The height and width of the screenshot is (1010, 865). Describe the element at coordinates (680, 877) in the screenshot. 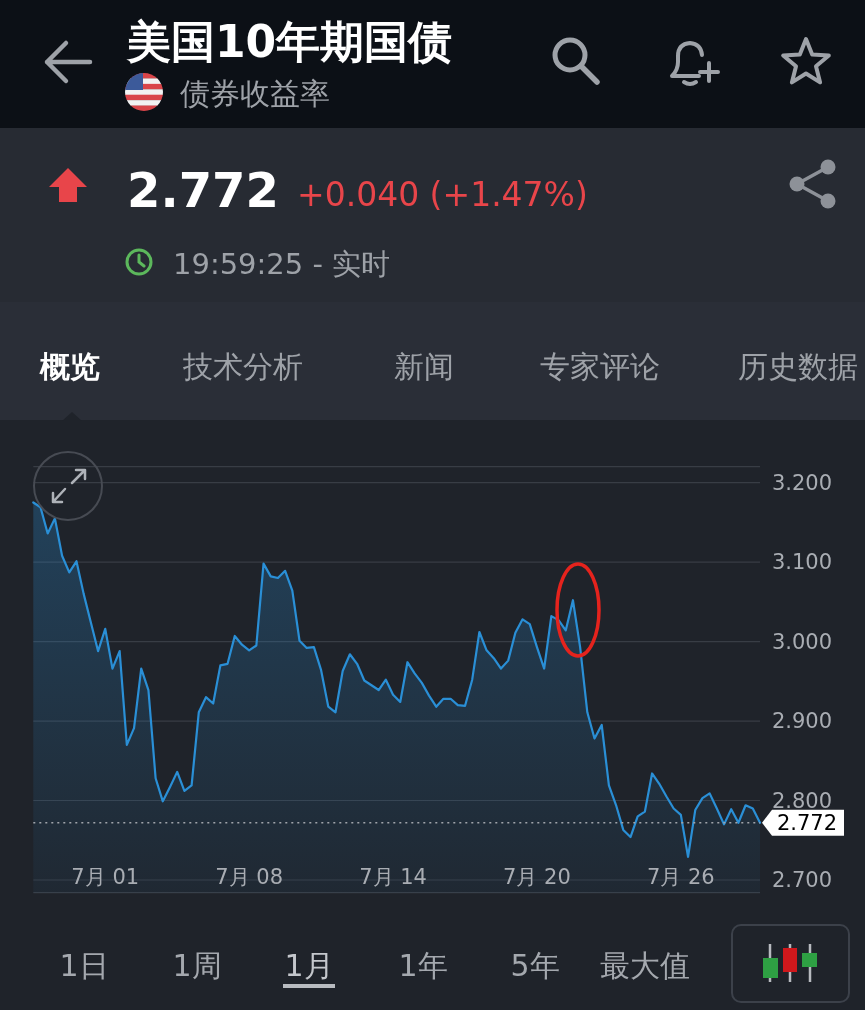

I see `x-tick-label: 7月 26` at that location.